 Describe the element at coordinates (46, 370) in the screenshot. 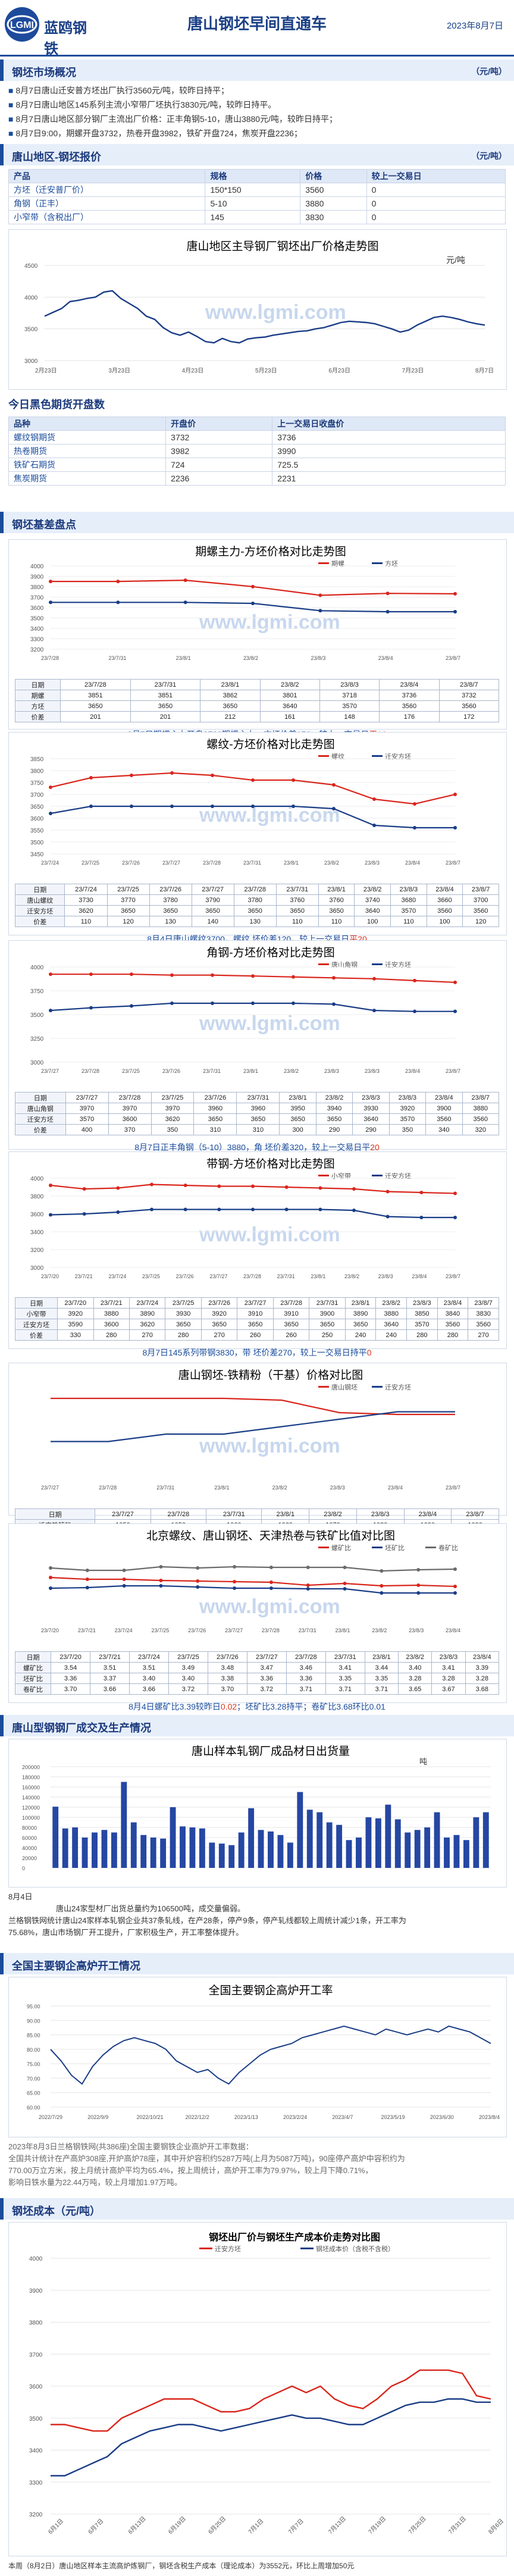

I see `x-tick-label: 2月23日` at that location.